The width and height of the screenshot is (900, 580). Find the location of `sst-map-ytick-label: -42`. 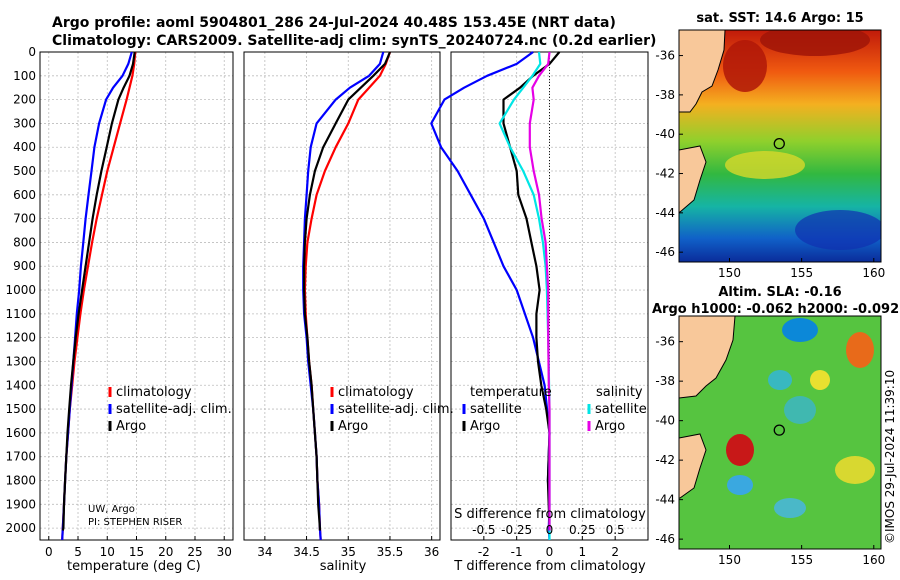

sst-map-ytick-label: -42 is located at coordinates (665, 174).